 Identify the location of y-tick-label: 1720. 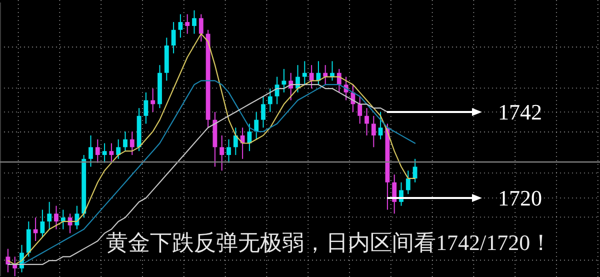
(520, 198).